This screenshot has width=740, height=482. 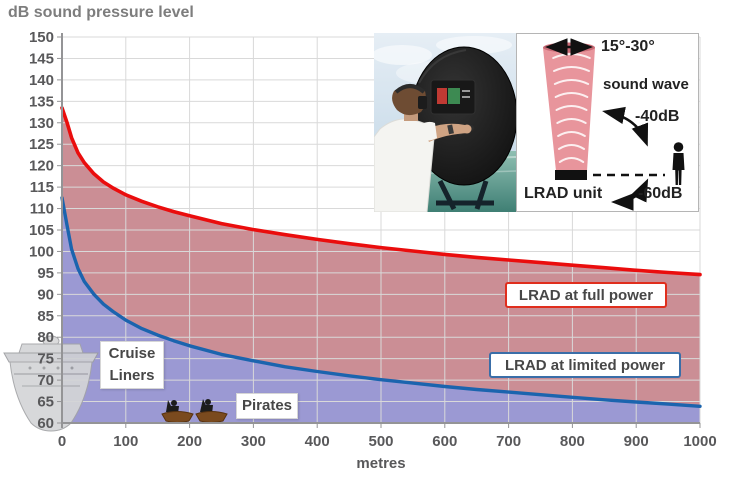 I want to click on svg-text: 150, so click(x=41, y=37).